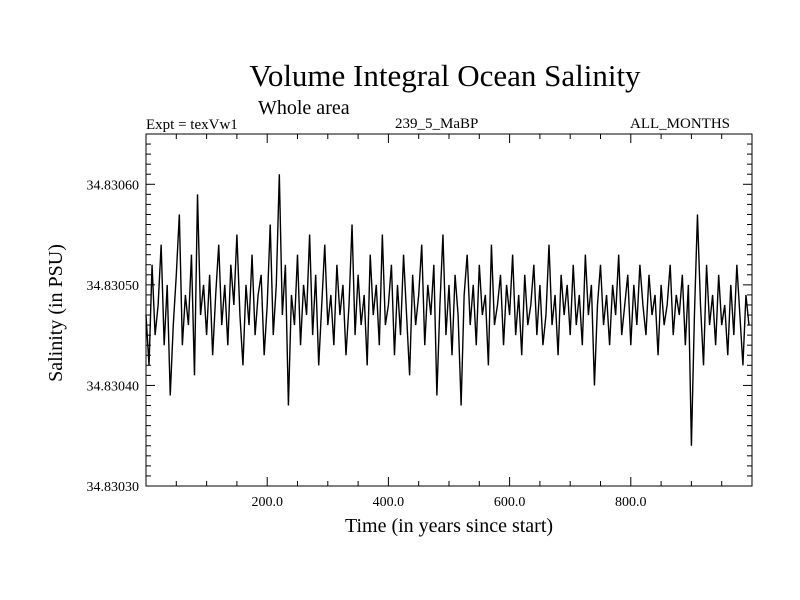 The image size is (800, 600). I want to click on run-annotation: 239_5_MaBP, so click(437, 124).